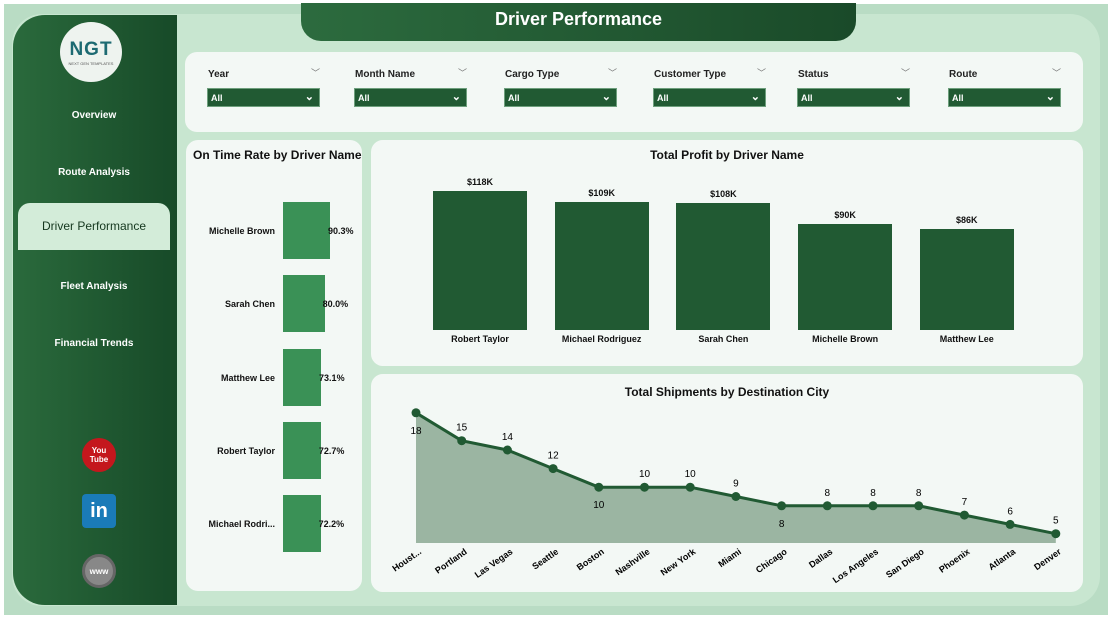 The width and height of the screenshot is (1110, 617). What do you see at coordinates (963, 74) in the screenshot?
I see `filter-label-route: Route` at bounding box center [963, 74].